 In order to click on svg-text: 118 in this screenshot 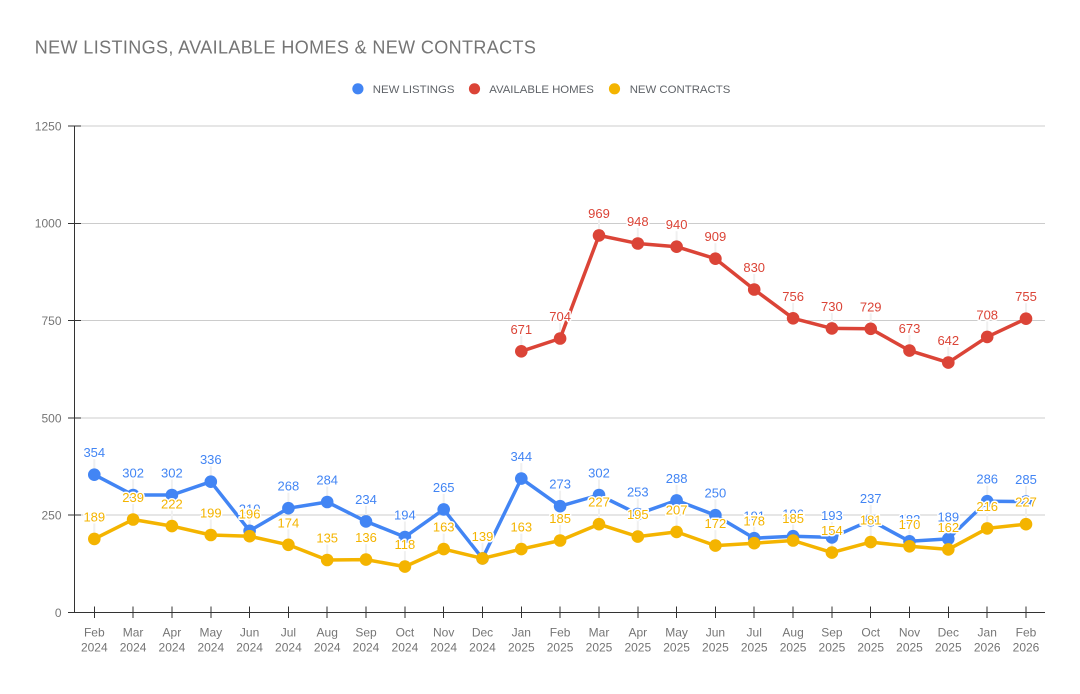, I will do `click(405, 544)`.